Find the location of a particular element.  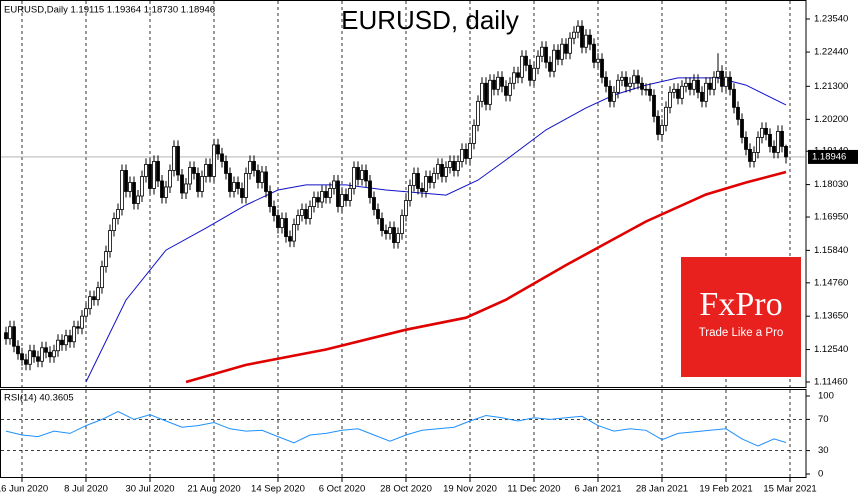

x-tick-label: 19 Nov 2020 is located at coordinates (470, 489).